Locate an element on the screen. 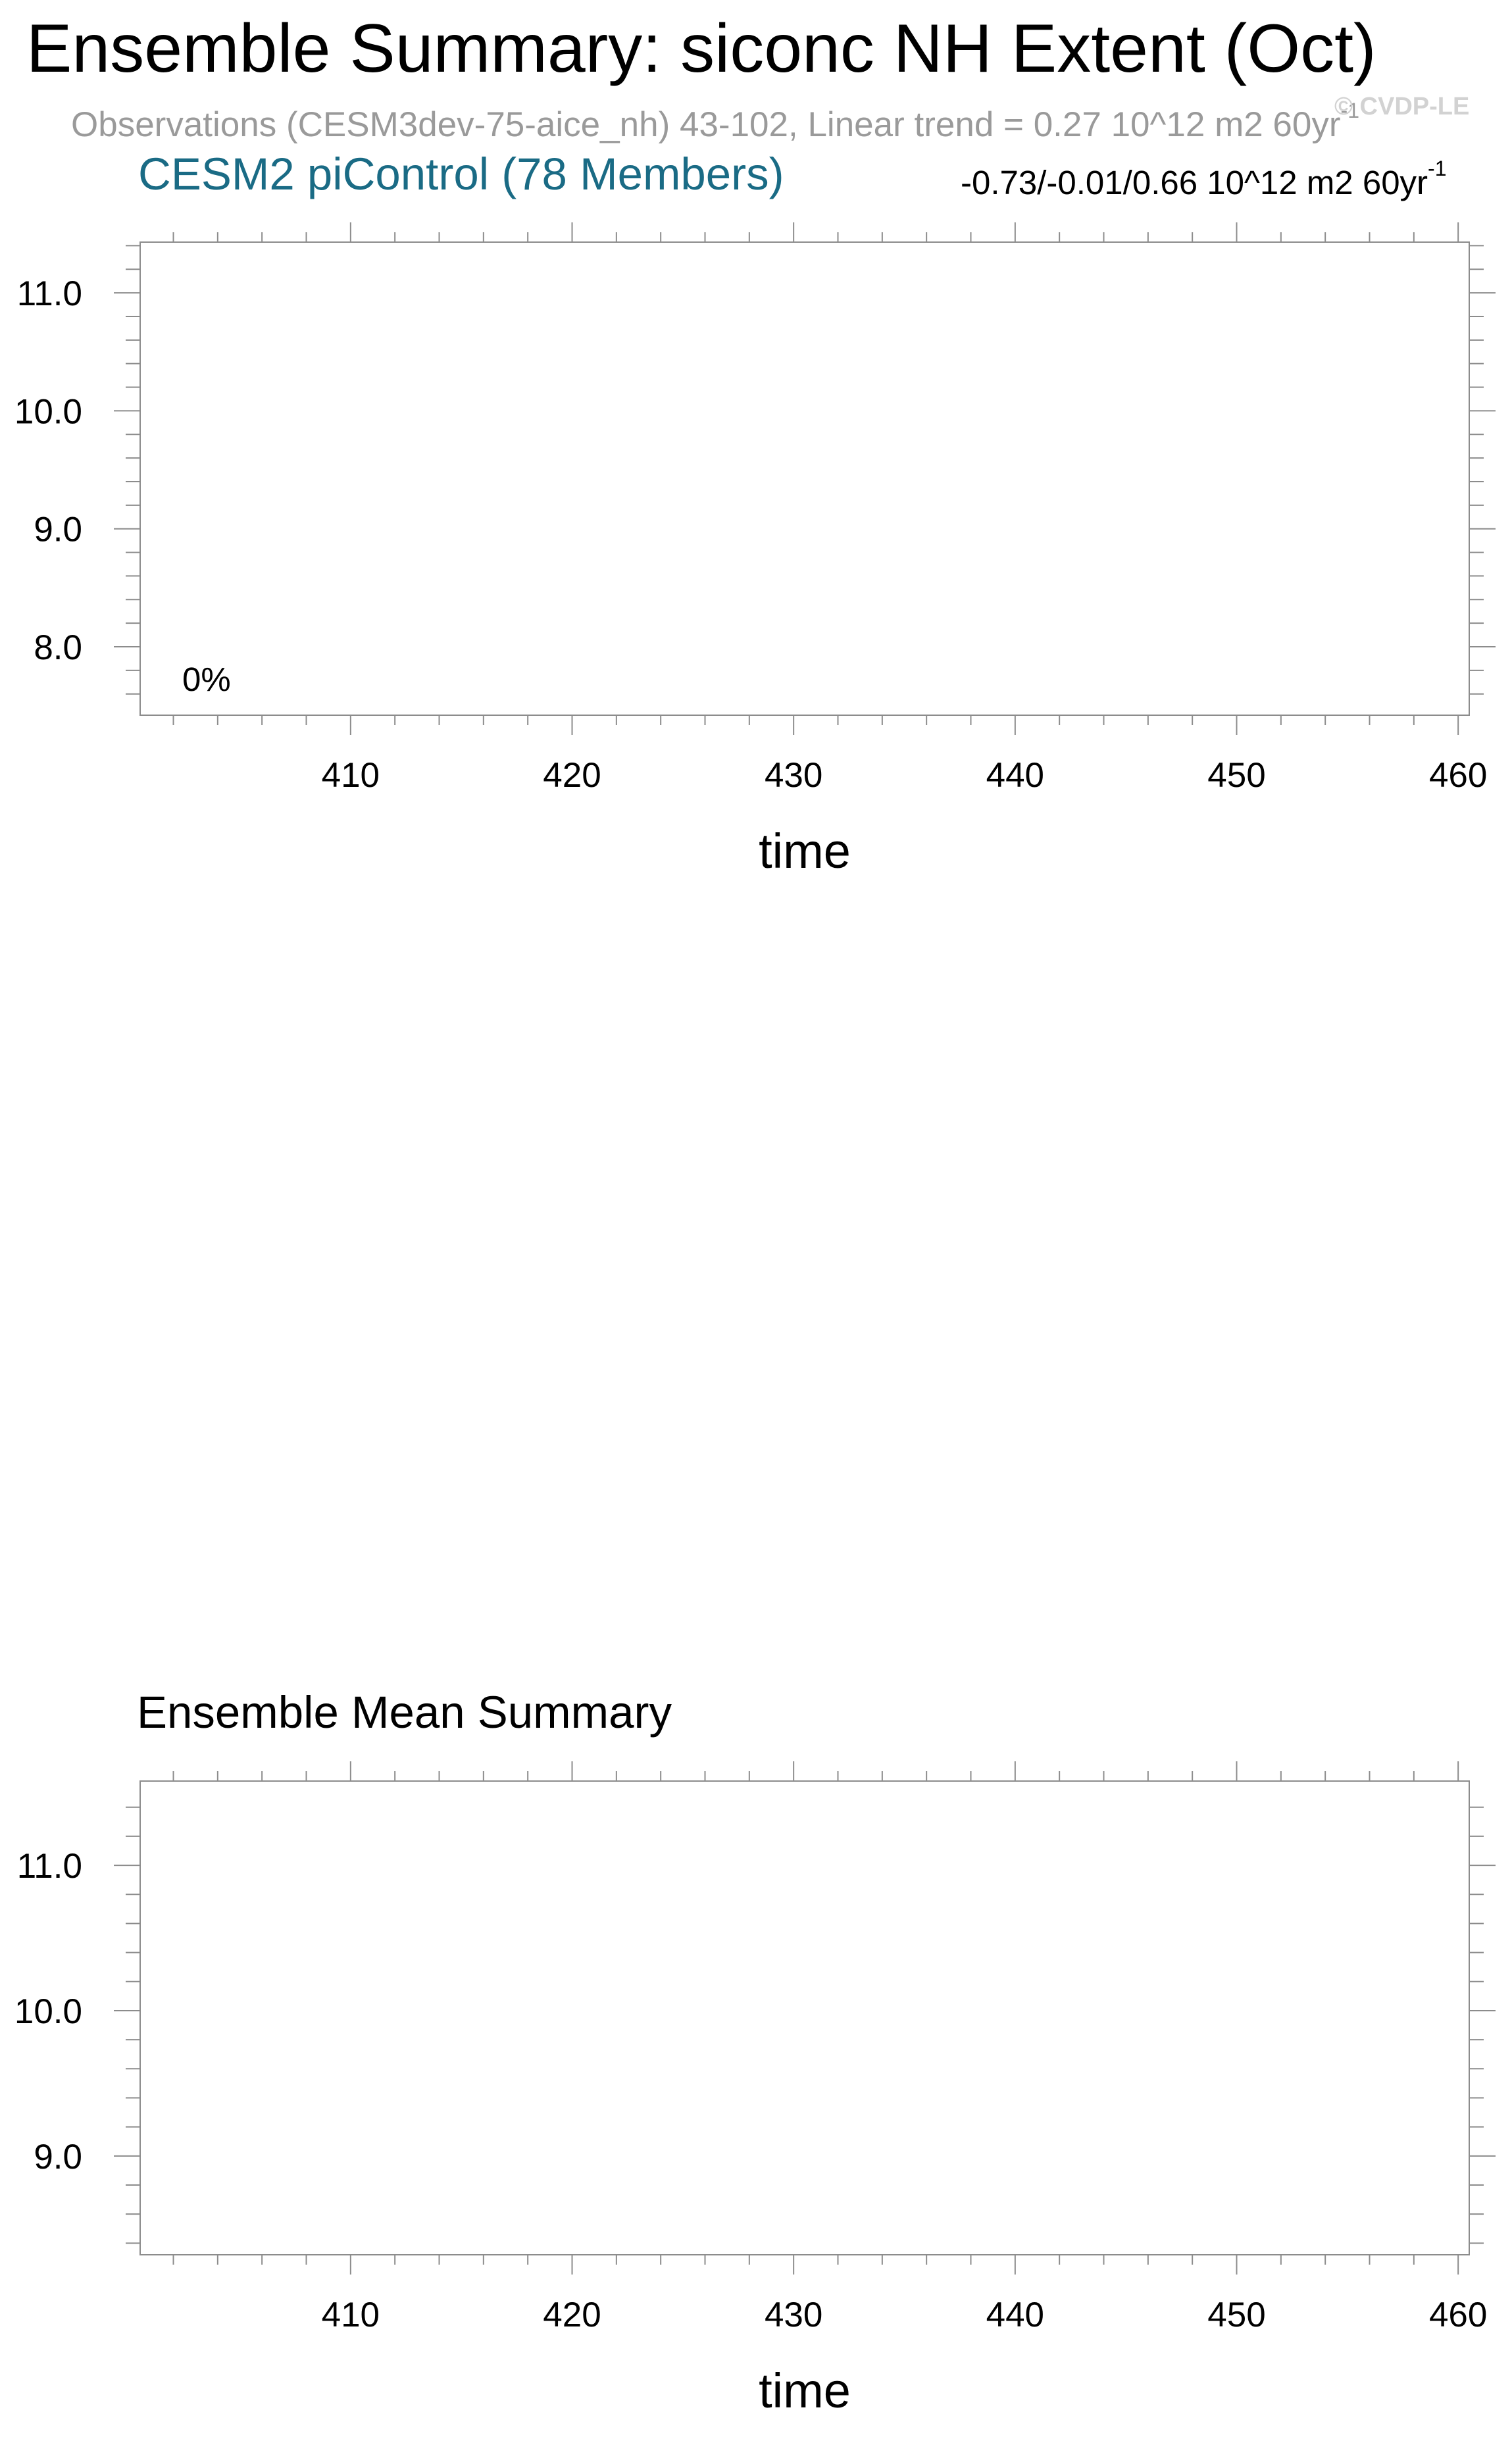 The height and width of the screenshot is (2439, 1512). panel2-x-tick-label: 440 is located at coordinates (1015, 2315).